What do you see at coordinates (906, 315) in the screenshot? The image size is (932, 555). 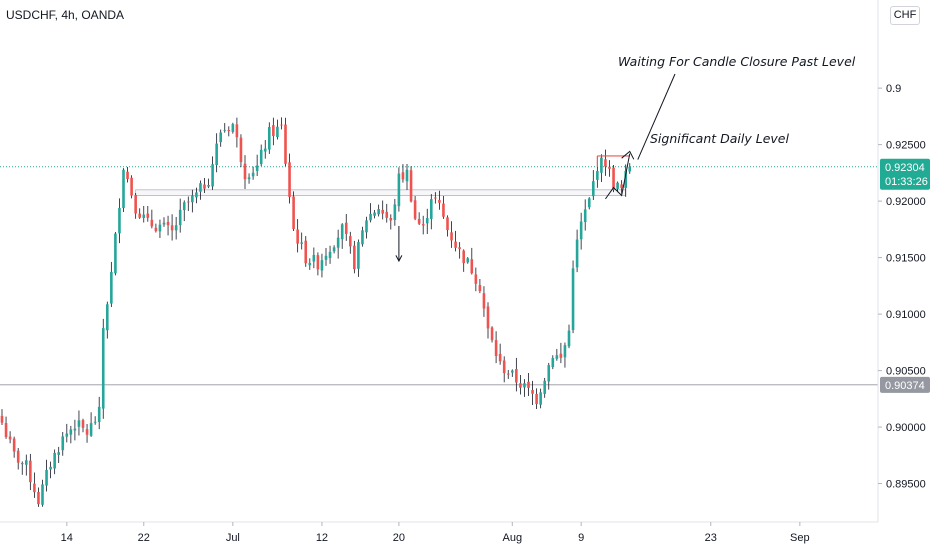 I see `price-tick-label: 0.91000` at bounding box center [906, 315].